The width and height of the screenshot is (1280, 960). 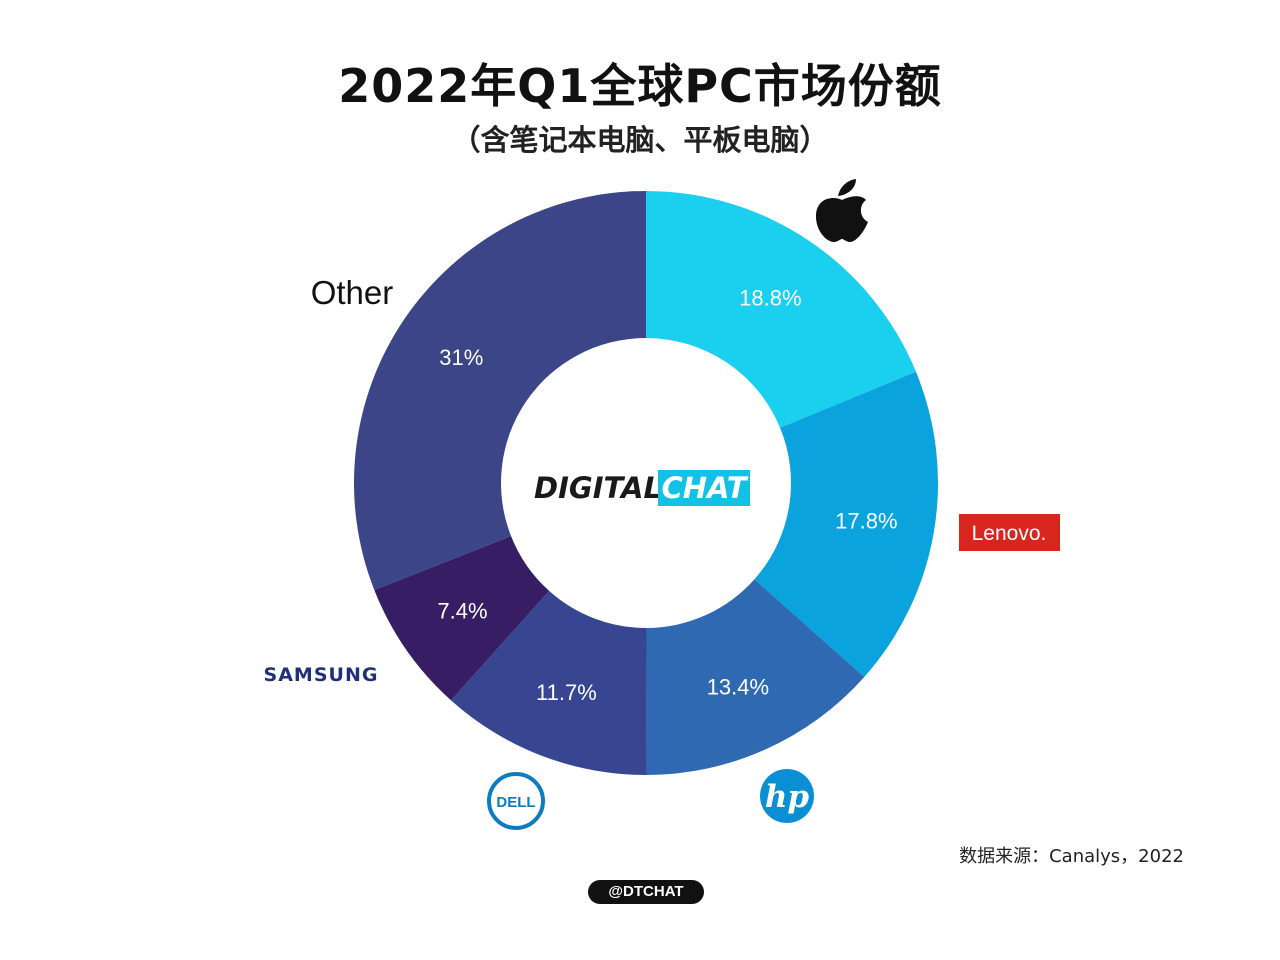 I want to click on lenovo-logo: Lenovo., so click(x=1009, y=532).